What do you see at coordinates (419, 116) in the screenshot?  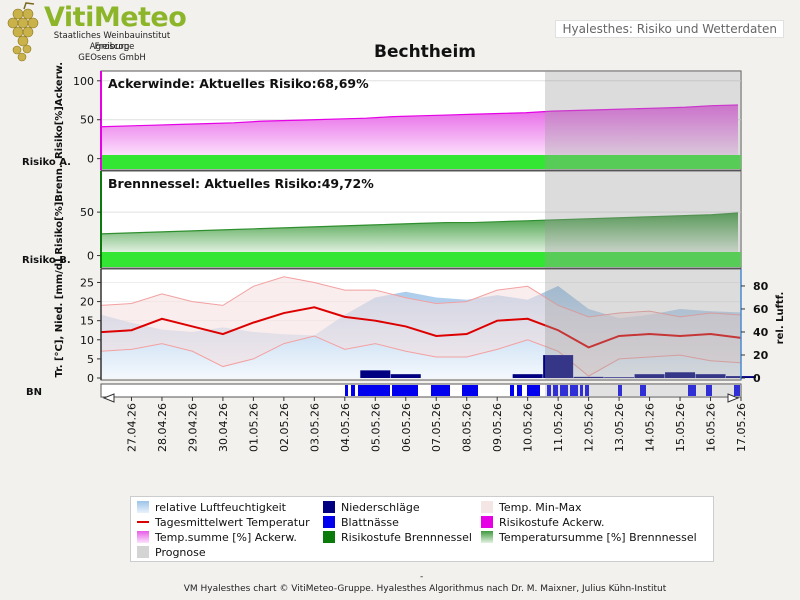 I see `tempsum-line` at bounding box center [419, 116].